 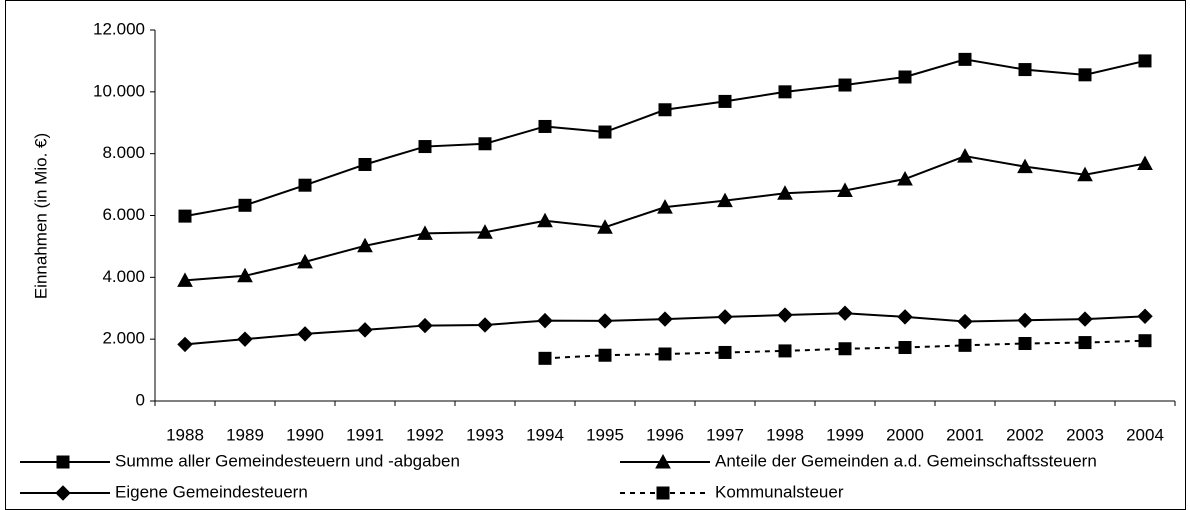 I want to click on x-tick-label: 1993, so click(x=485, y=434).